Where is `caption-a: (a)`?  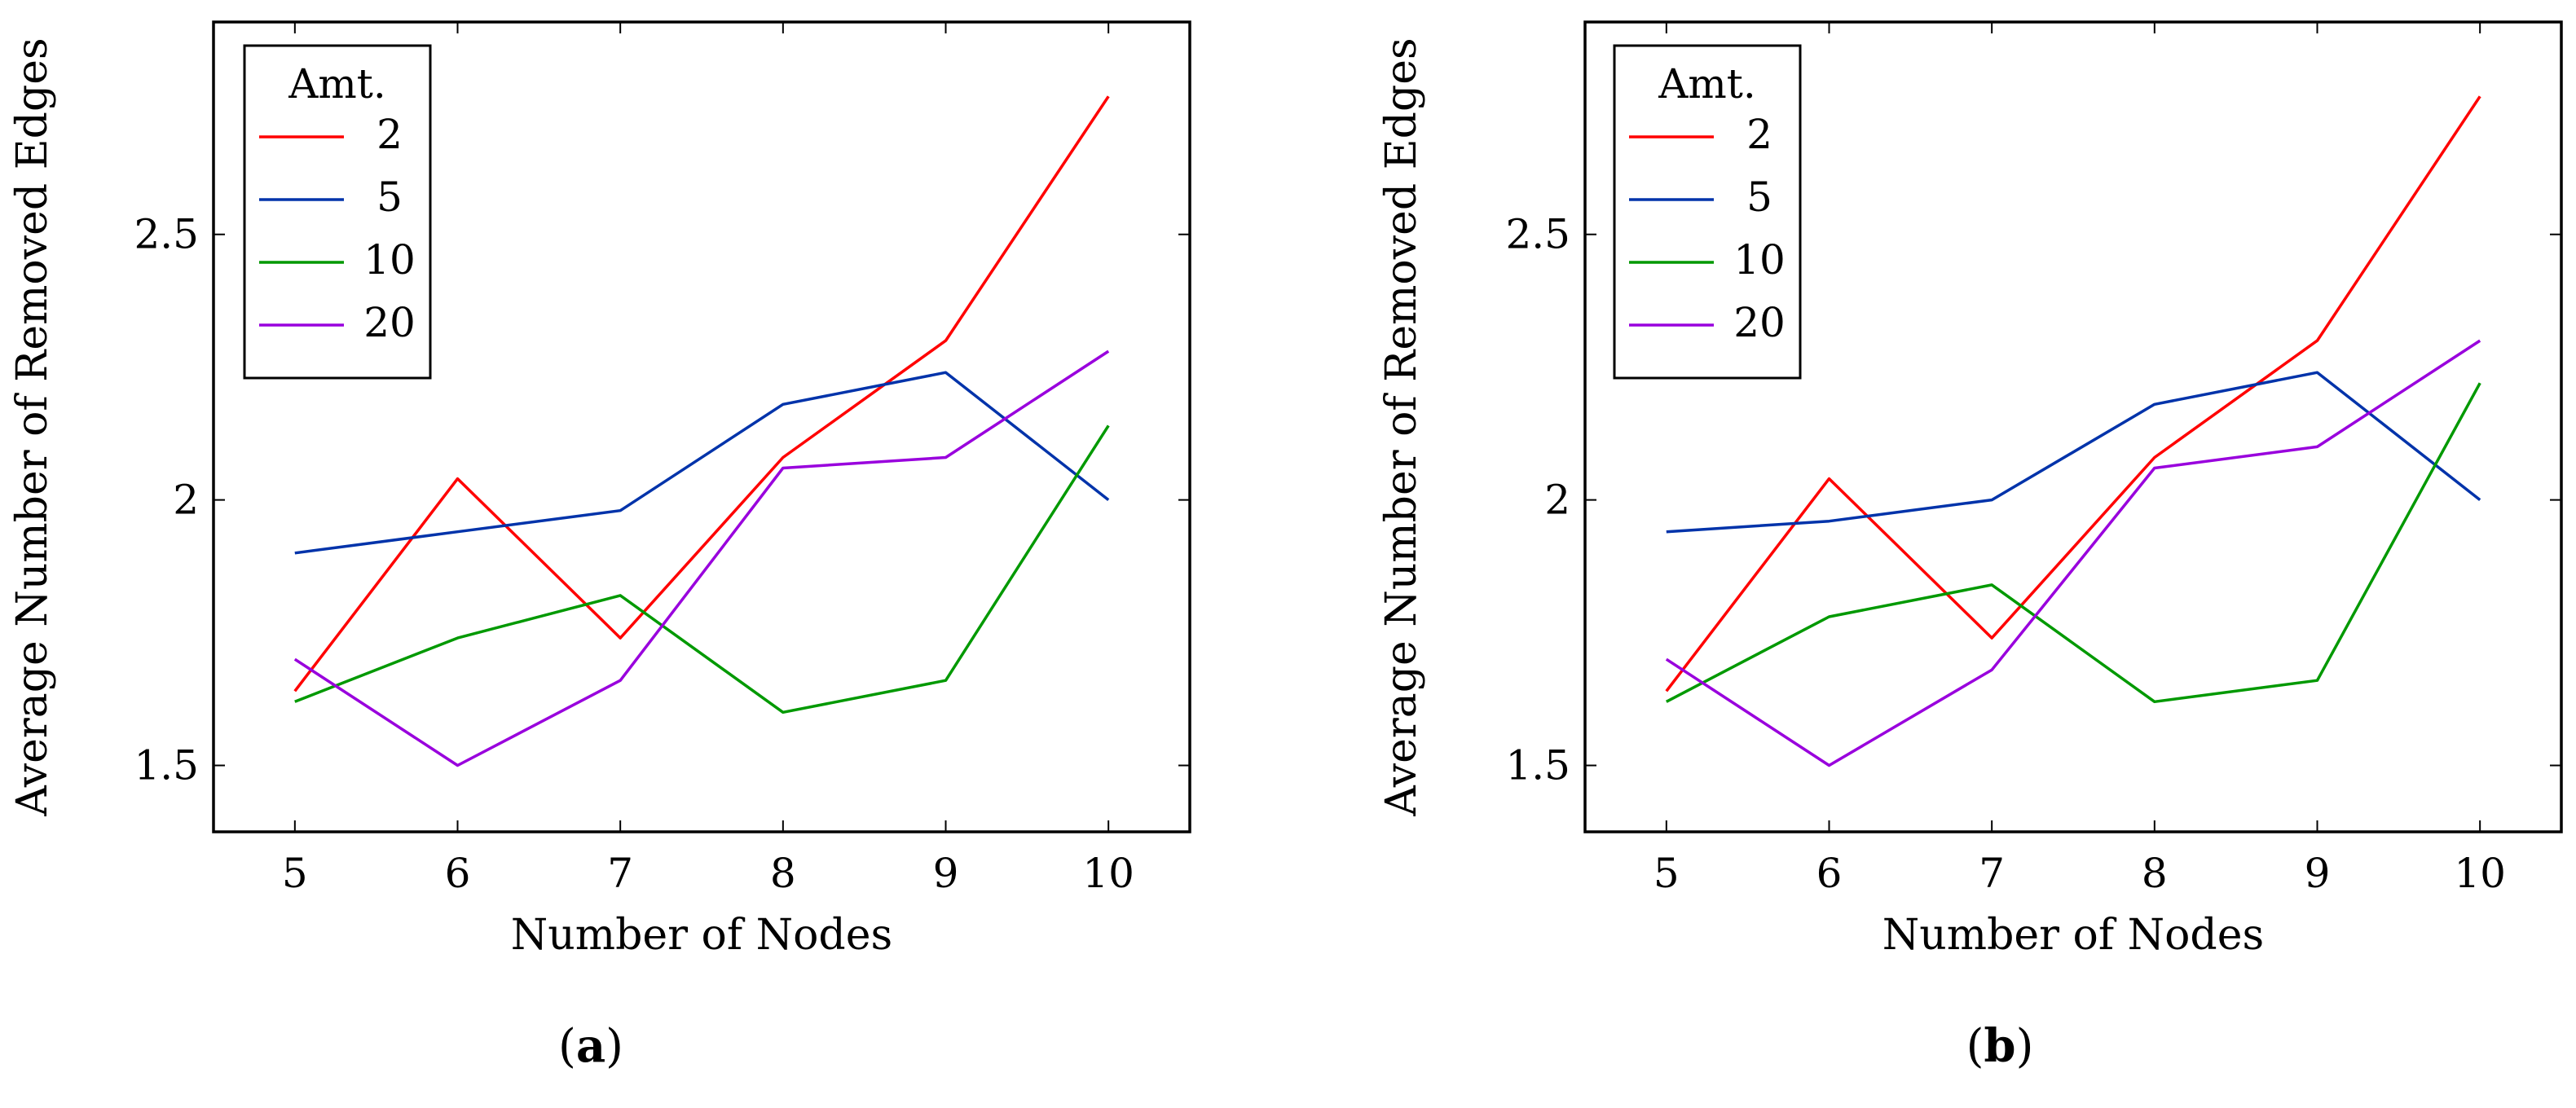 caption-a: (a) is located at coordinates (590, 1046).